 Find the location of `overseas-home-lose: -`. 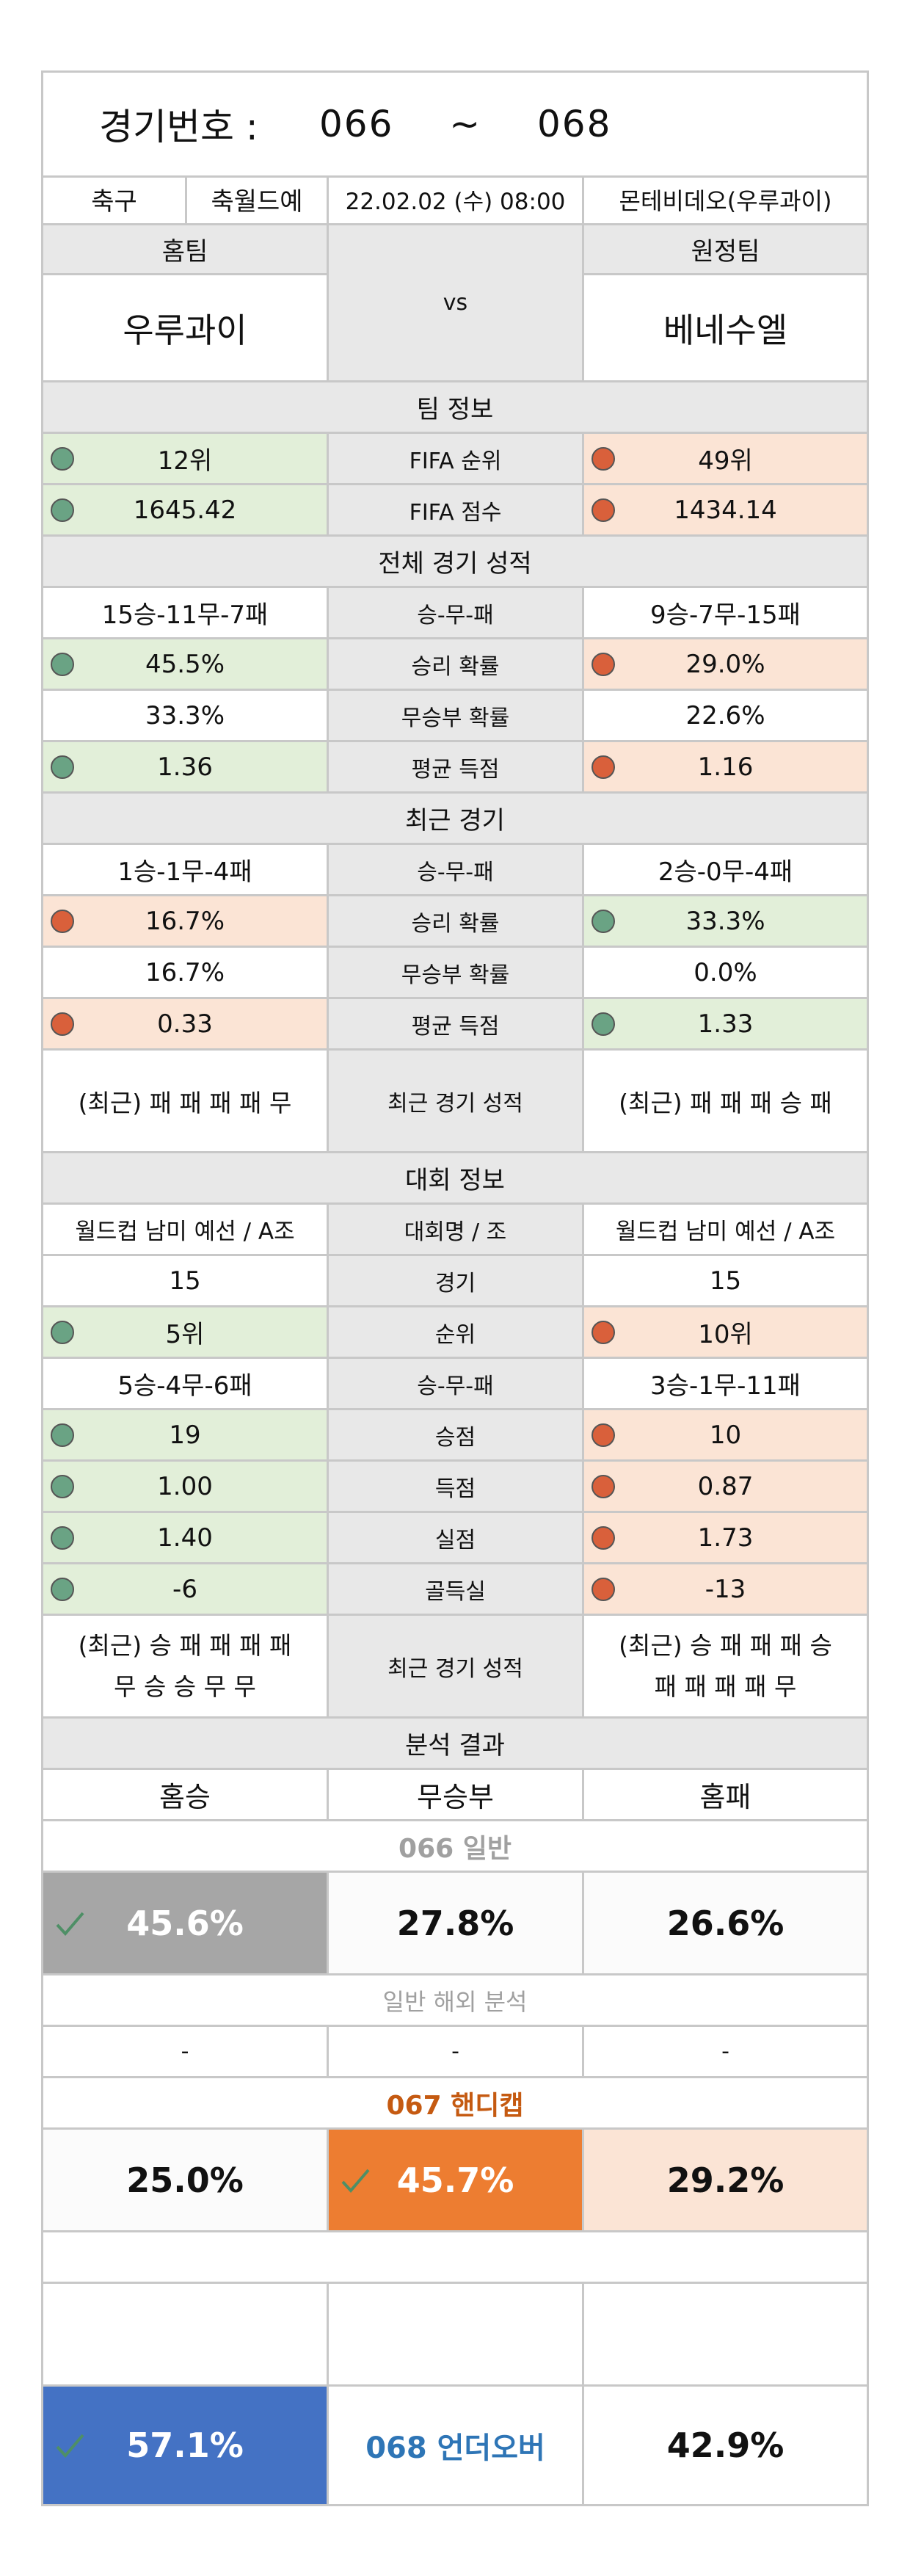

overseas-home-lose: - is located at coordinates (725, 2052).